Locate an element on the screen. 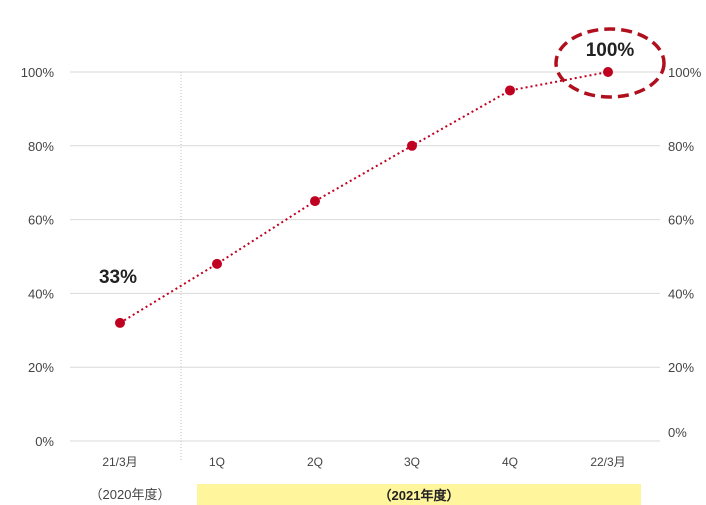 This screenshot has width=706, height=505. x-axis: 21/3月 1Q 2Q 3Q 4Q 22/3月 is located at coordinates (363, 462).